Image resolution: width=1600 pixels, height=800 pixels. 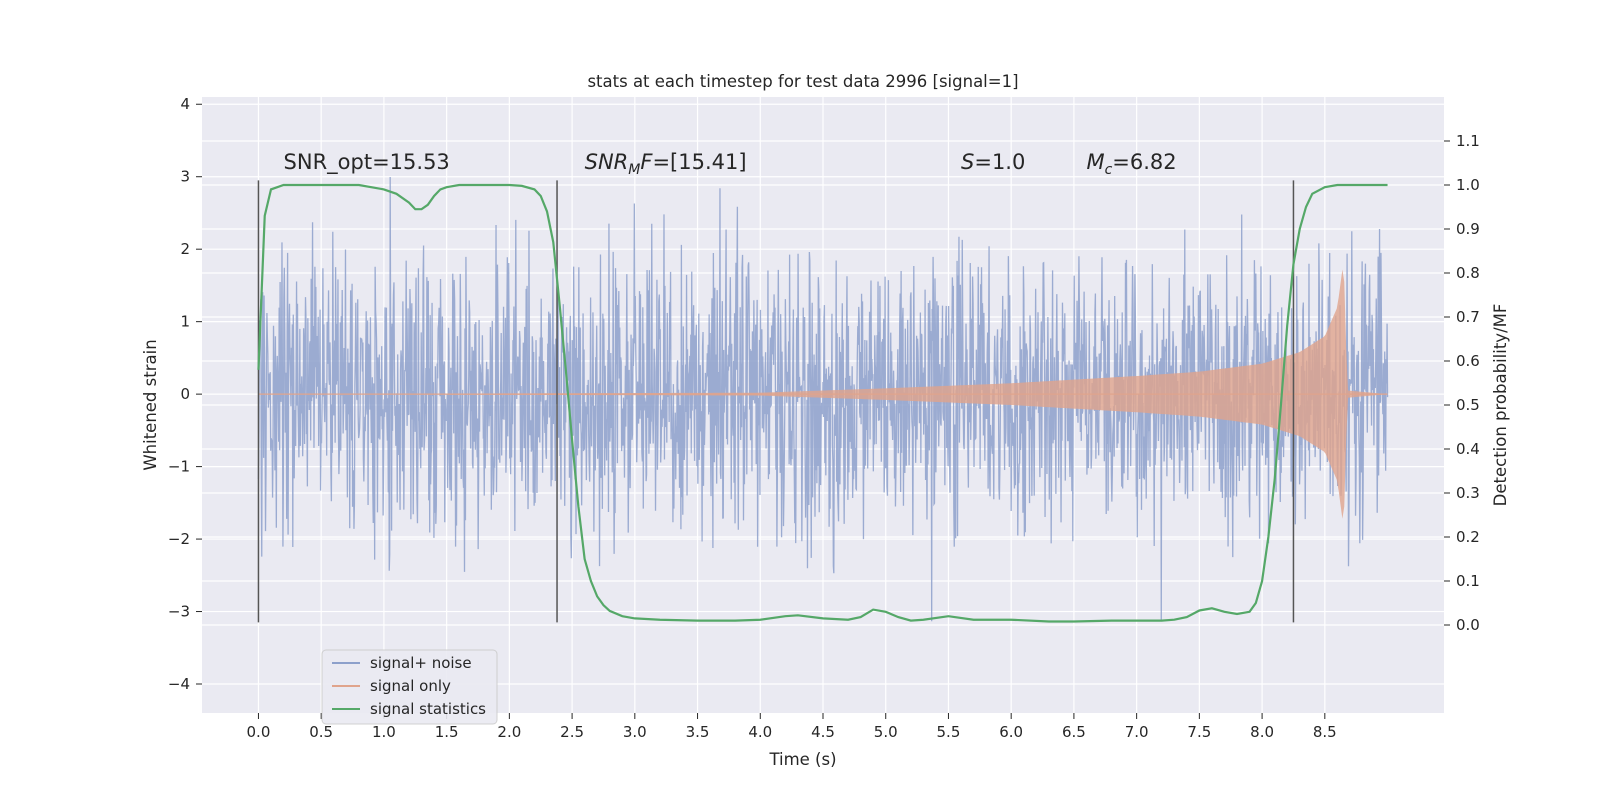 I want to click on y-right-tick-label-7: 0.7, so click(x=1468, y=317).